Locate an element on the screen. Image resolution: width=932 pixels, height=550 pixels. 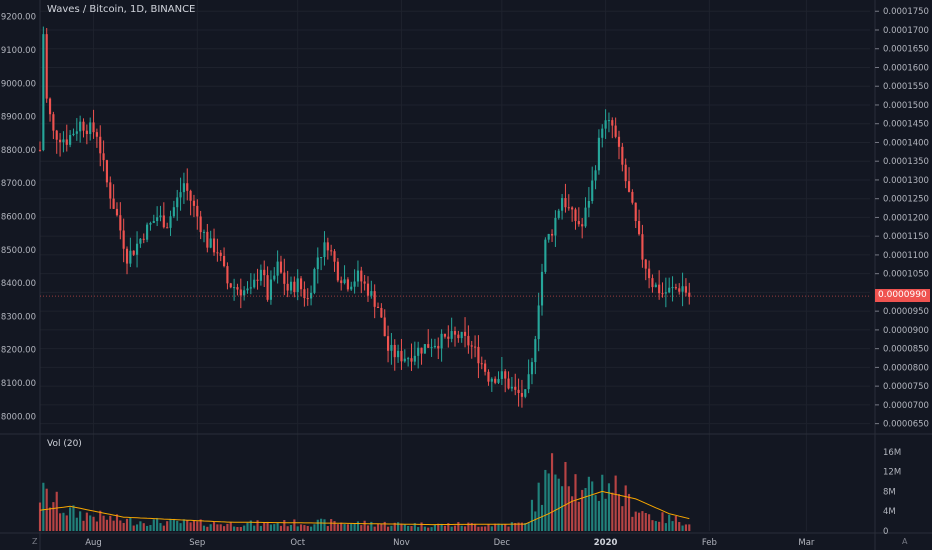
right-axis-tick-label: 0.0001350 is located at coordinates (906, 162).